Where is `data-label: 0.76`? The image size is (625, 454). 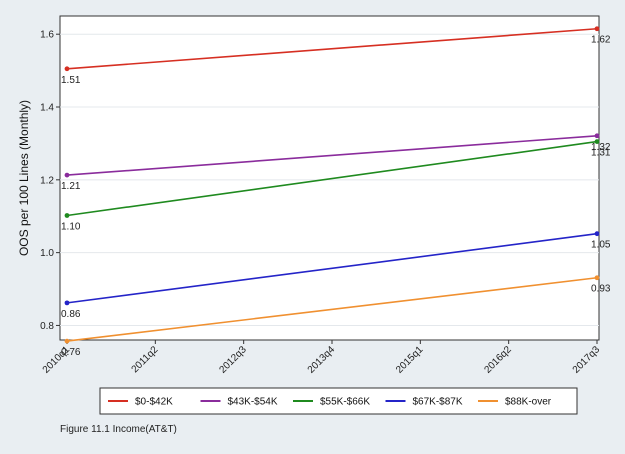 data-label: 0.76 is located at coordinates (71, 352).